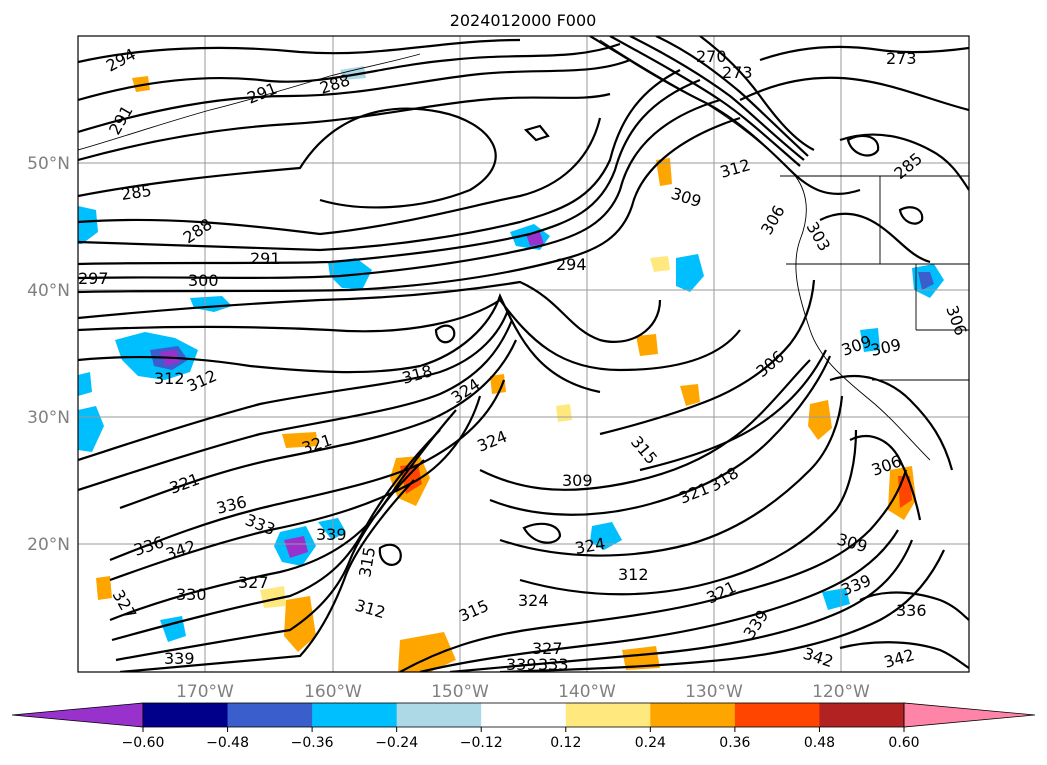 The height and width of the screenshot is (765, 1047). What do you see at coordinates (577, 480) in the screenshot?
I see `contour-label: 309` at bounding box center [577, 480].